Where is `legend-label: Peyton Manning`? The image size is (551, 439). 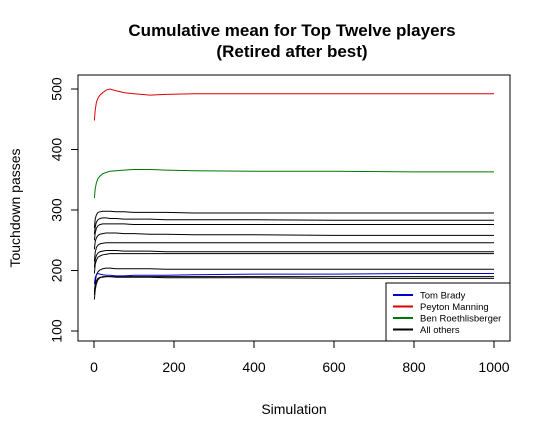 legend-label: Peyton Manning is located at coordinates (454, 307).